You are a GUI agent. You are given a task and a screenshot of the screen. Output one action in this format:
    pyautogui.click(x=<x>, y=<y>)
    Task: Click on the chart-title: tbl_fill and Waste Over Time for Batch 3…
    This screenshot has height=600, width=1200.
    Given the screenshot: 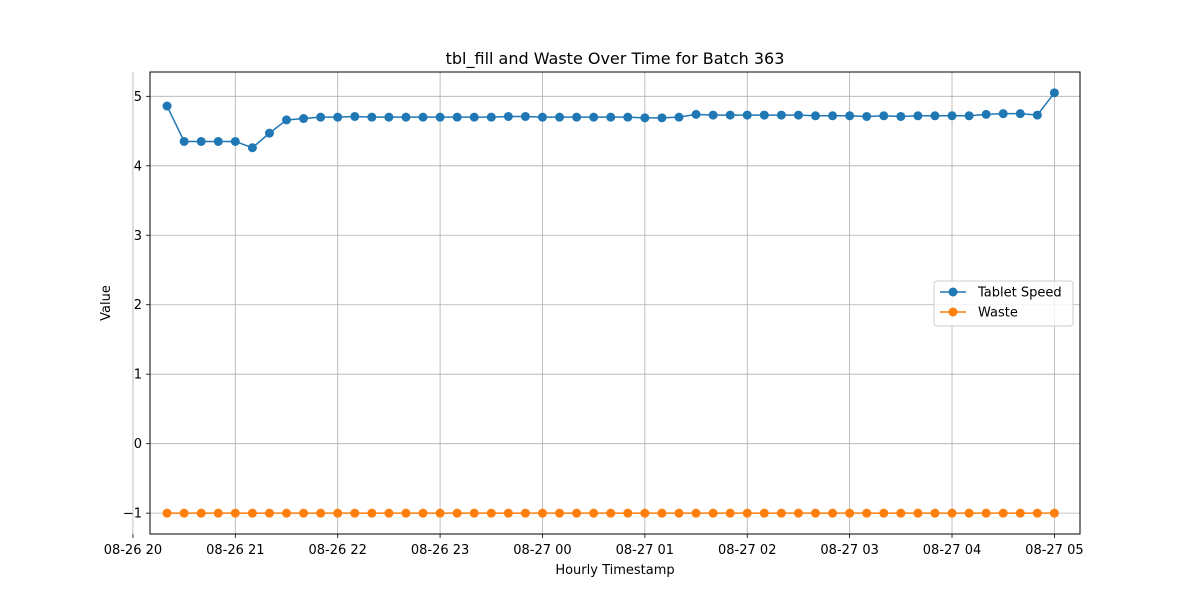 What is the action you would take?
    pyautogui.click(x=615, y=59)
    